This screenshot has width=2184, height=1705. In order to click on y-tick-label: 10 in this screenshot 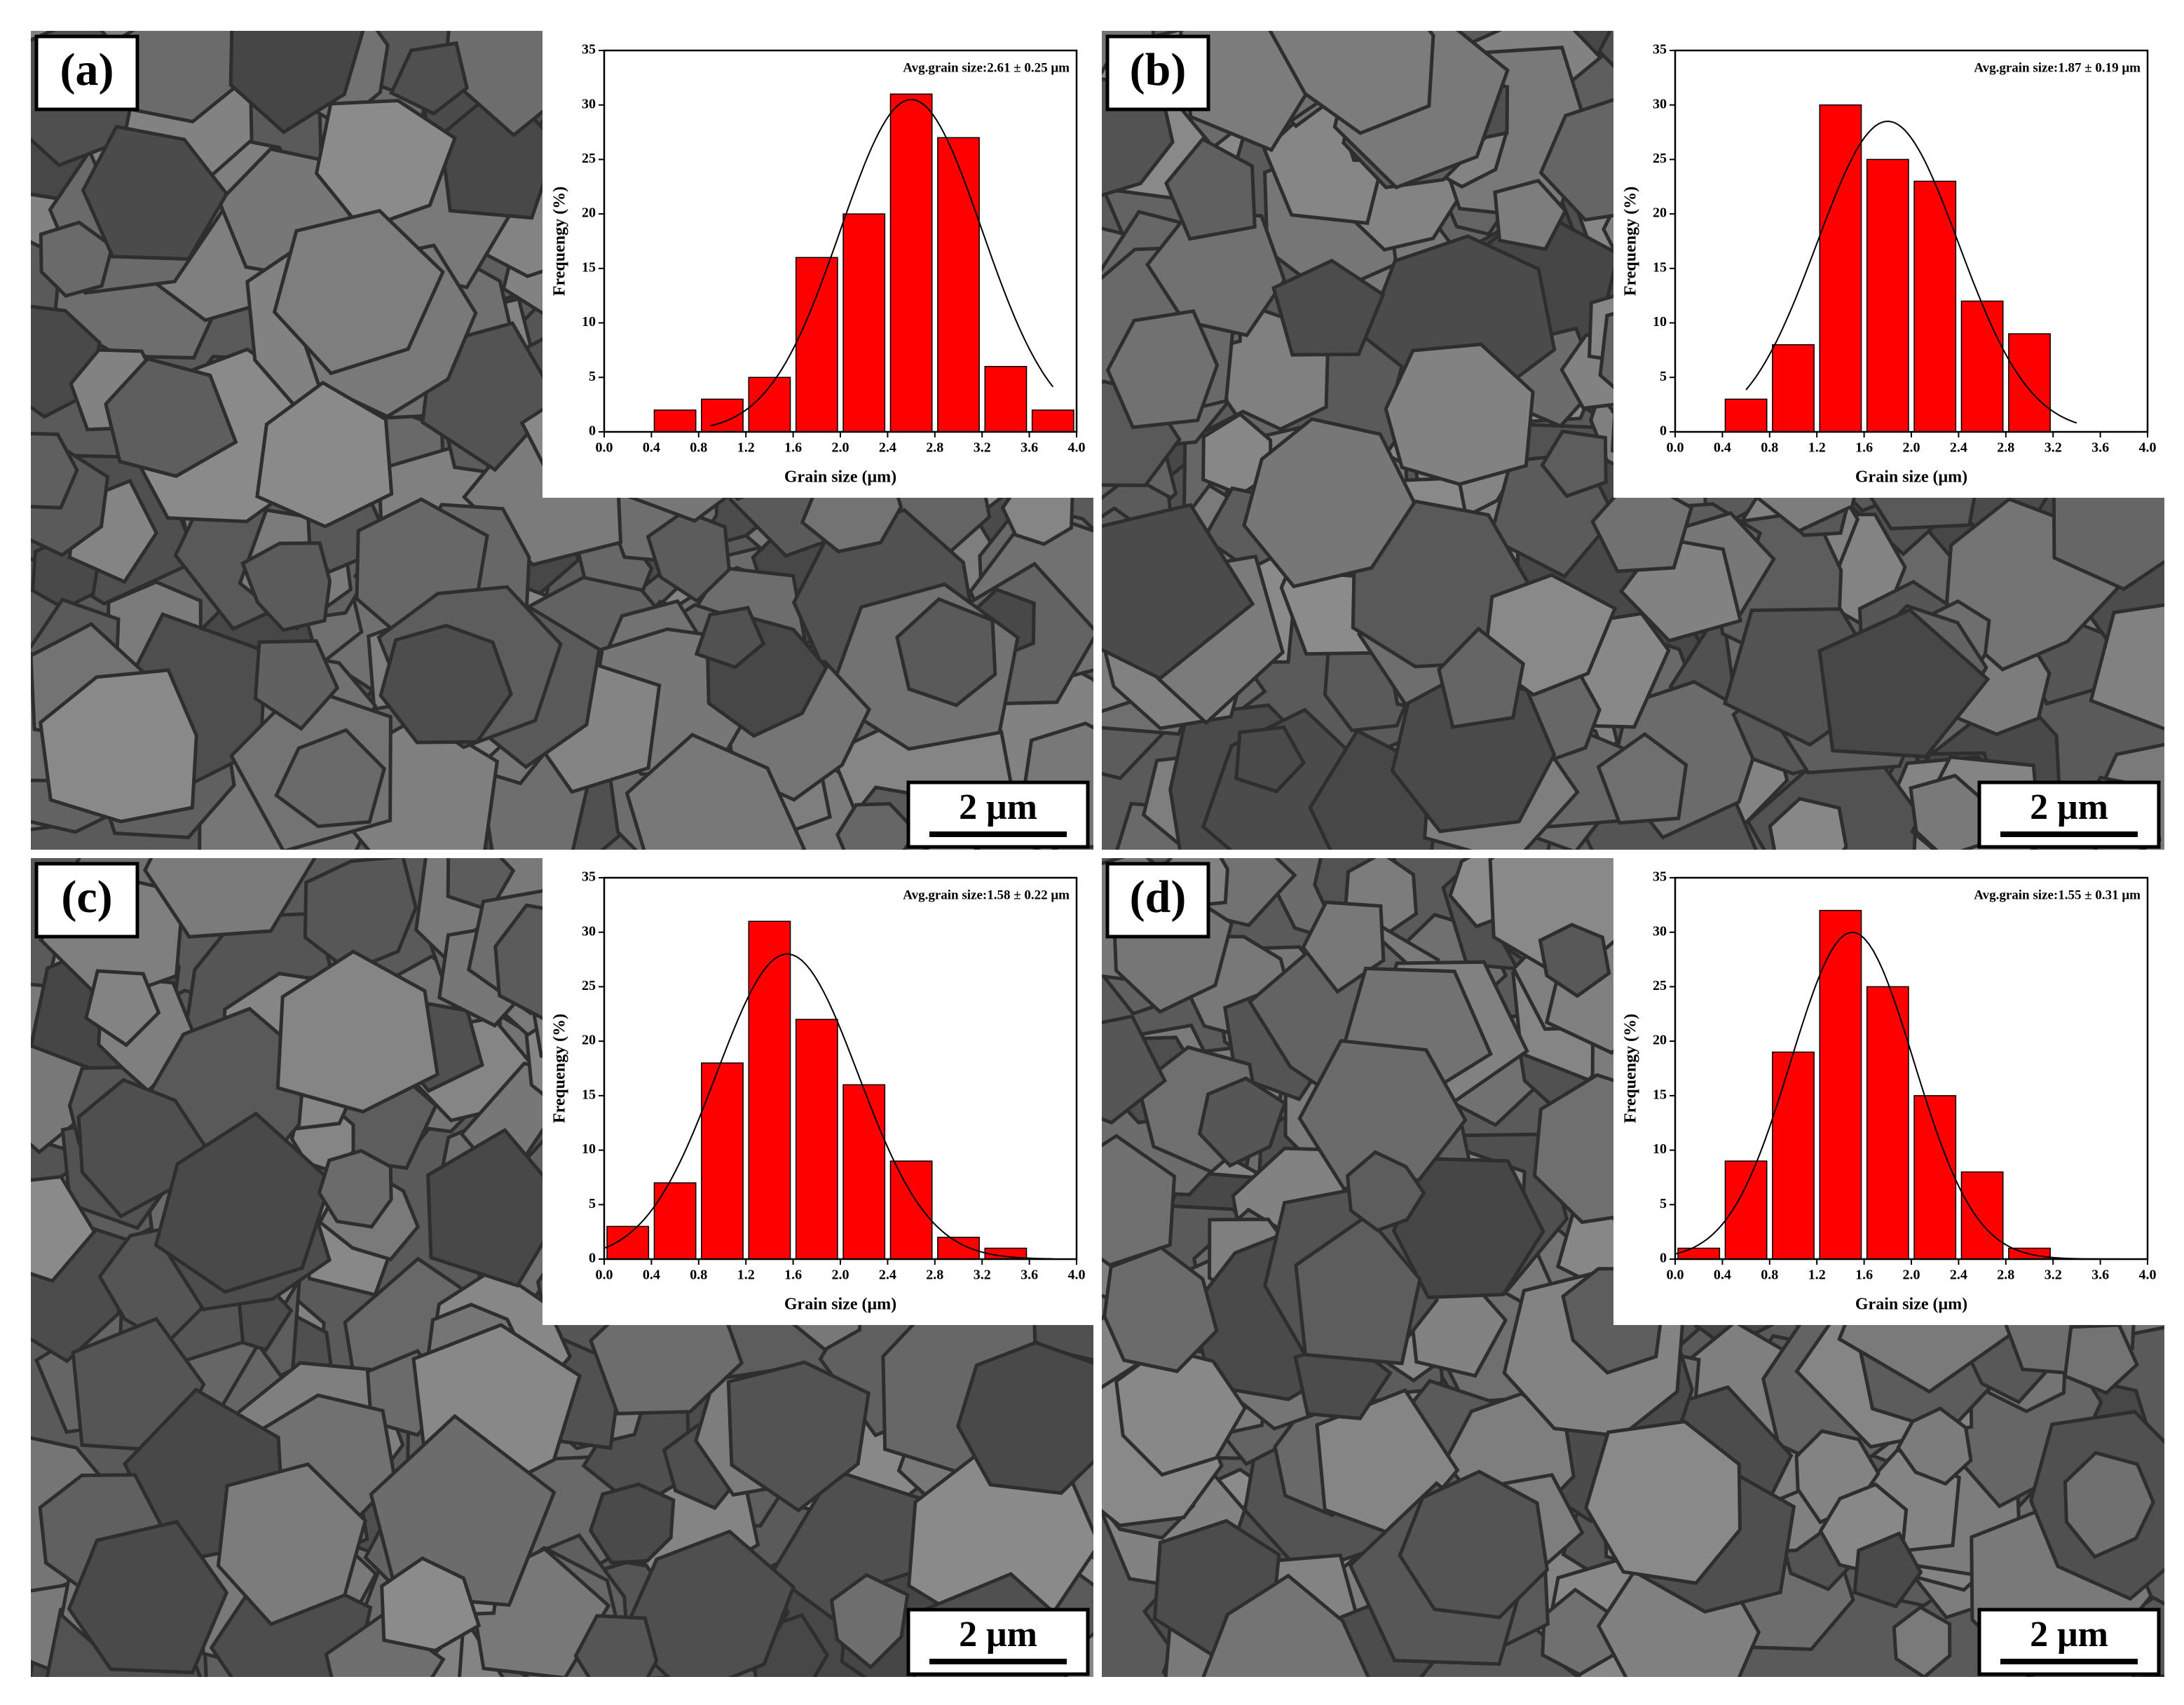, I will do `click(589, 1149)`.